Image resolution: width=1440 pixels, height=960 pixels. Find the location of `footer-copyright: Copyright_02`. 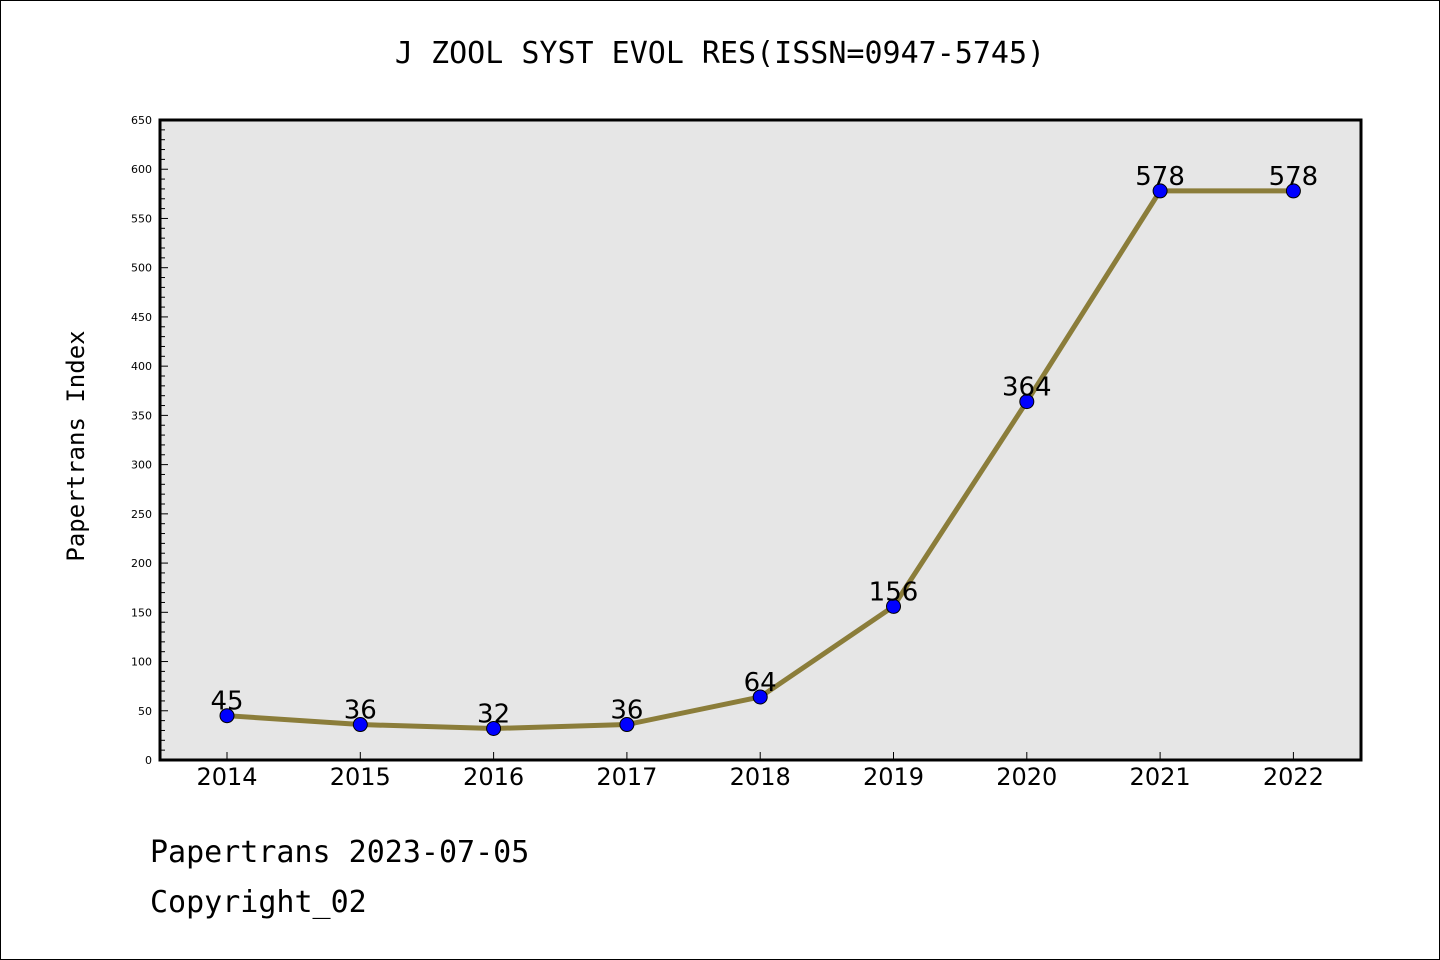

footer-copyright: Copyright_02 is located at coordinates (258, 902).